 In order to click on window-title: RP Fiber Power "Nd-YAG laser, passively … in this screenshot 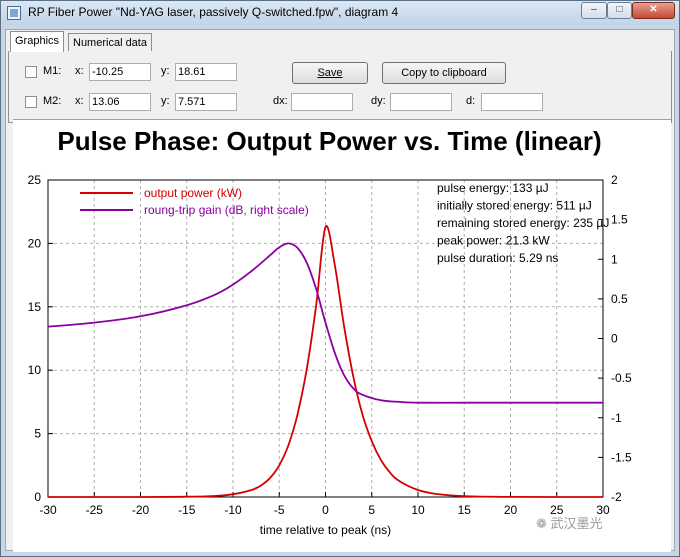, I will do `click(213, 12)`.